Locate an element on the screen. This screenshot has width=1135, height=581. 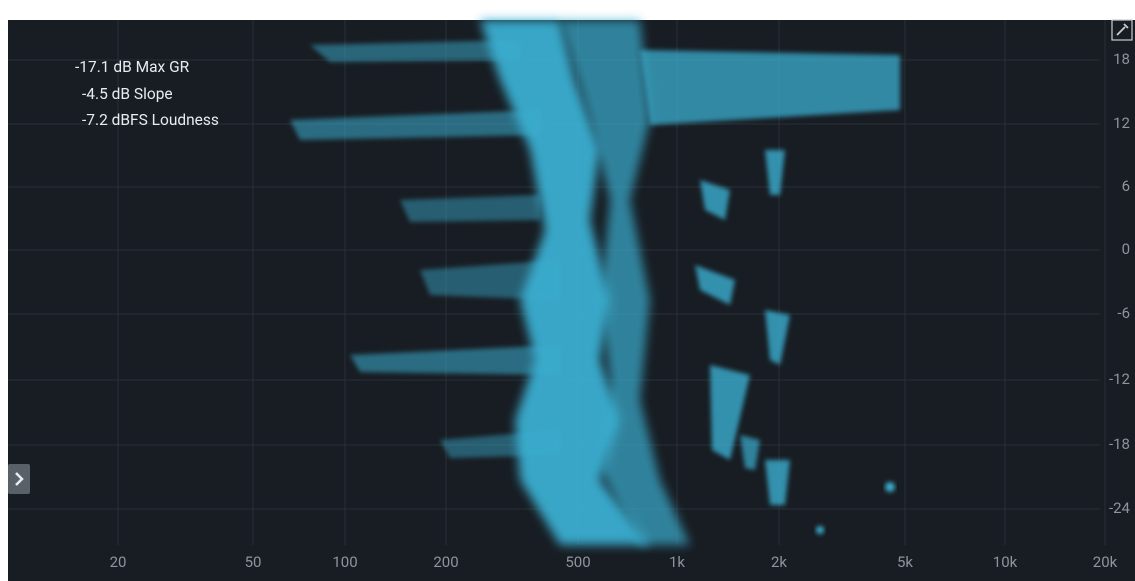
expand-button is located at coordinates (19, 479).